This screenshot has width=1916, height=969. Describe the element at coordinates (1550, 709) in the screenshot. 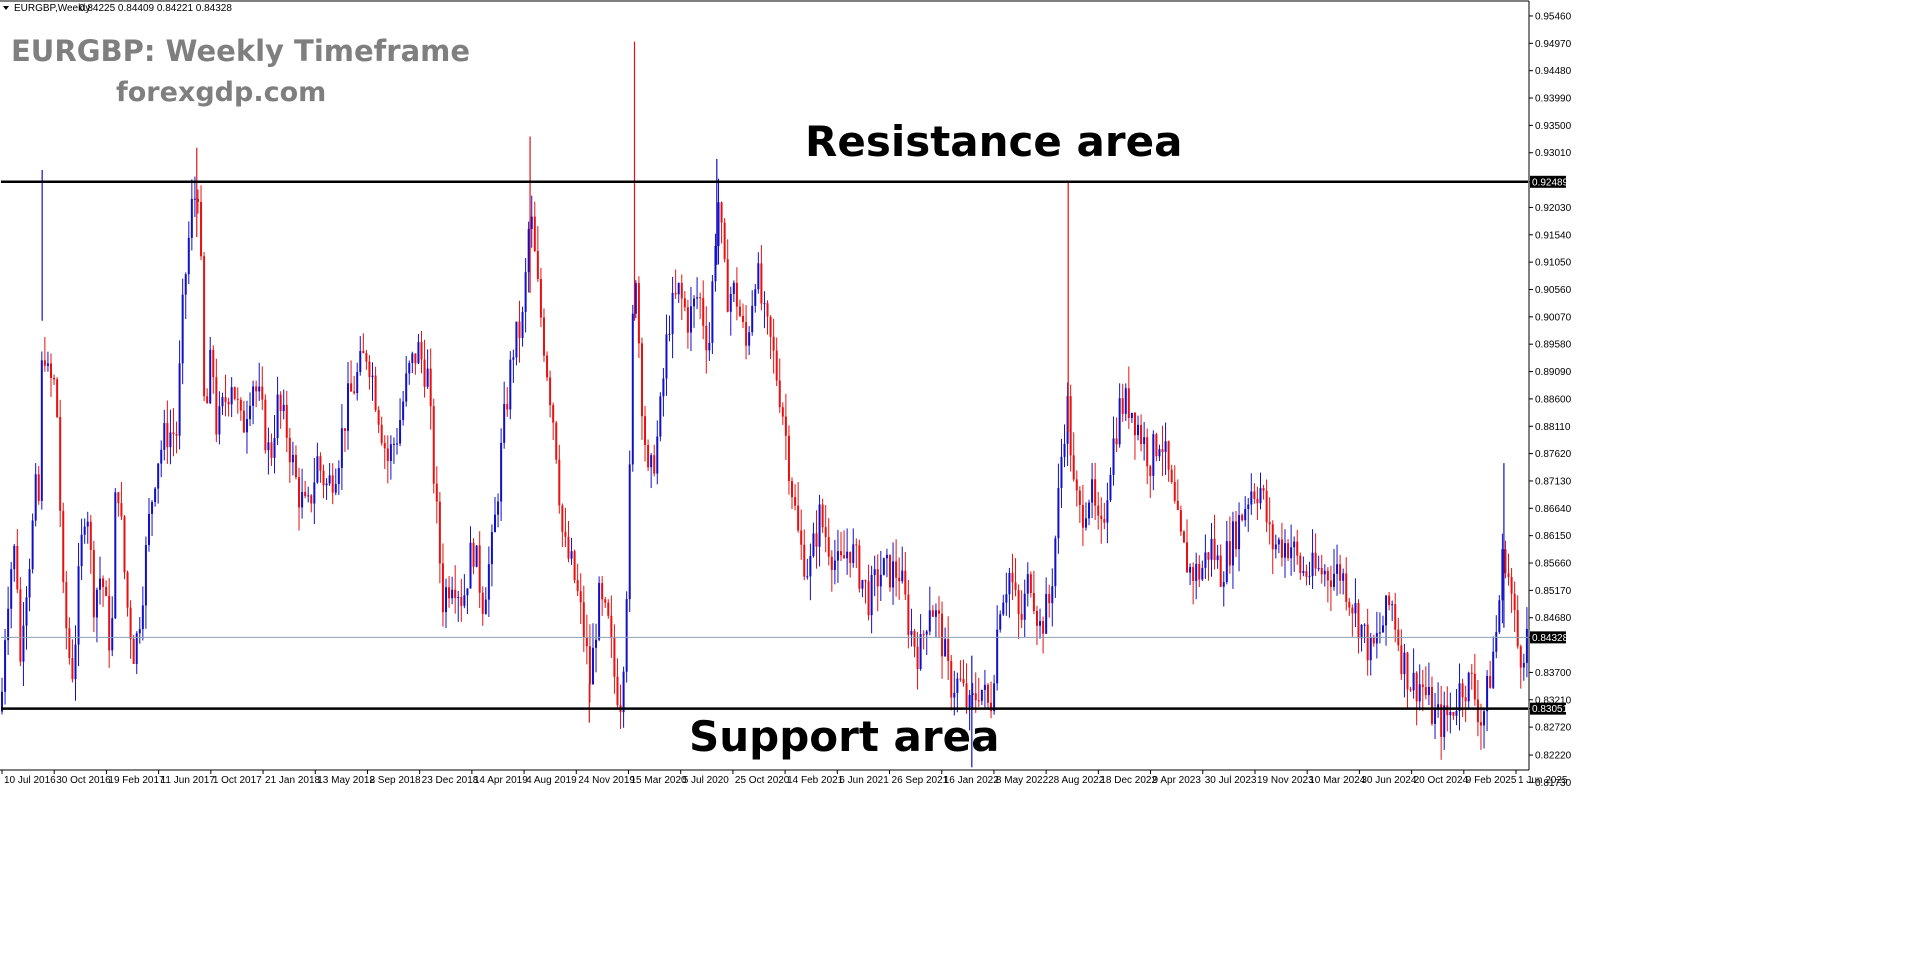

I see `price-level-label: 0.83051` at that location.